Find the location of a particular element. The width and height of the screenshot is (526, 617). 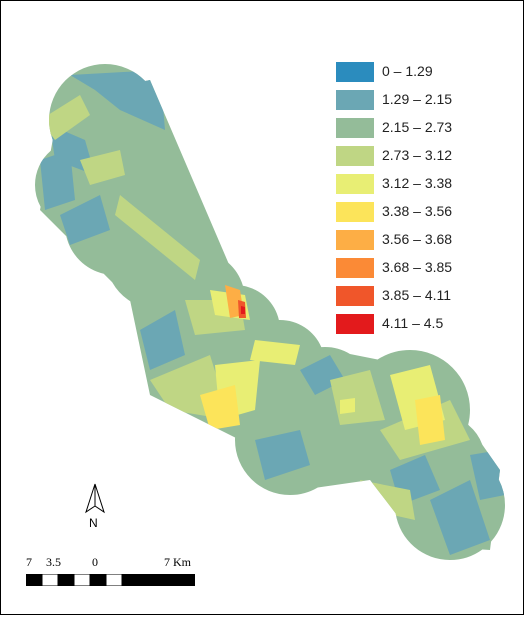

north-label: N is located at coordinates (93, 523).